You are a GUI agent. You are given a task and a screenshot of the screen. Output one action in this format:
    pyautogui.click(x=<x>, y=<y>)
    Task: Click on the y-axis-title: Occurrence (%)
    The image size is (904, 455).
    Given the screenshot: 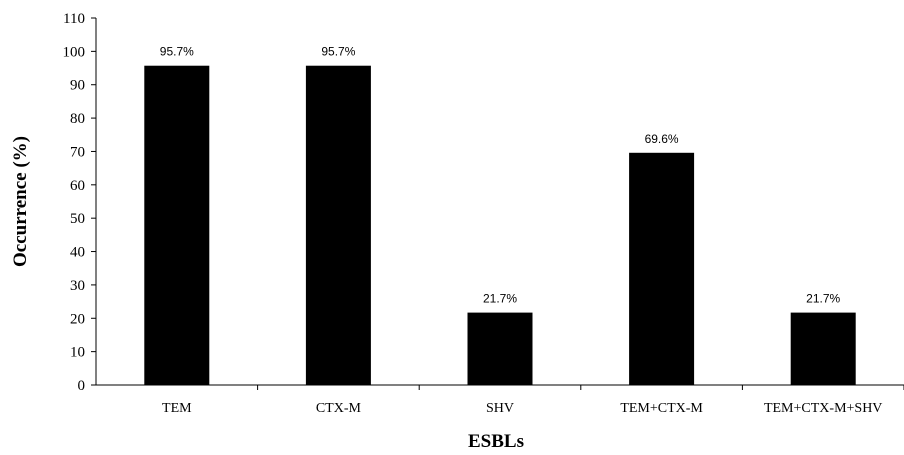 What is the action you would take?
    pyautogui.click(x=20, y=201)
    